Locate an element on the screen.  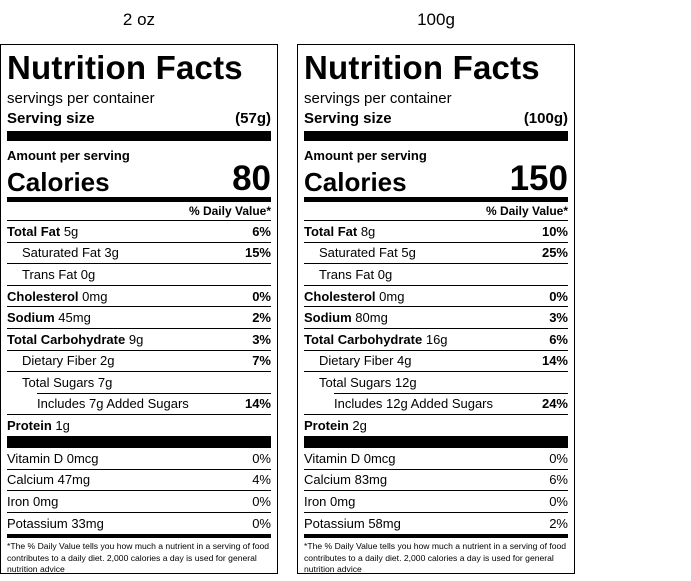
nutrient: Trans Fat 0g is located at coordinates (348, 274).